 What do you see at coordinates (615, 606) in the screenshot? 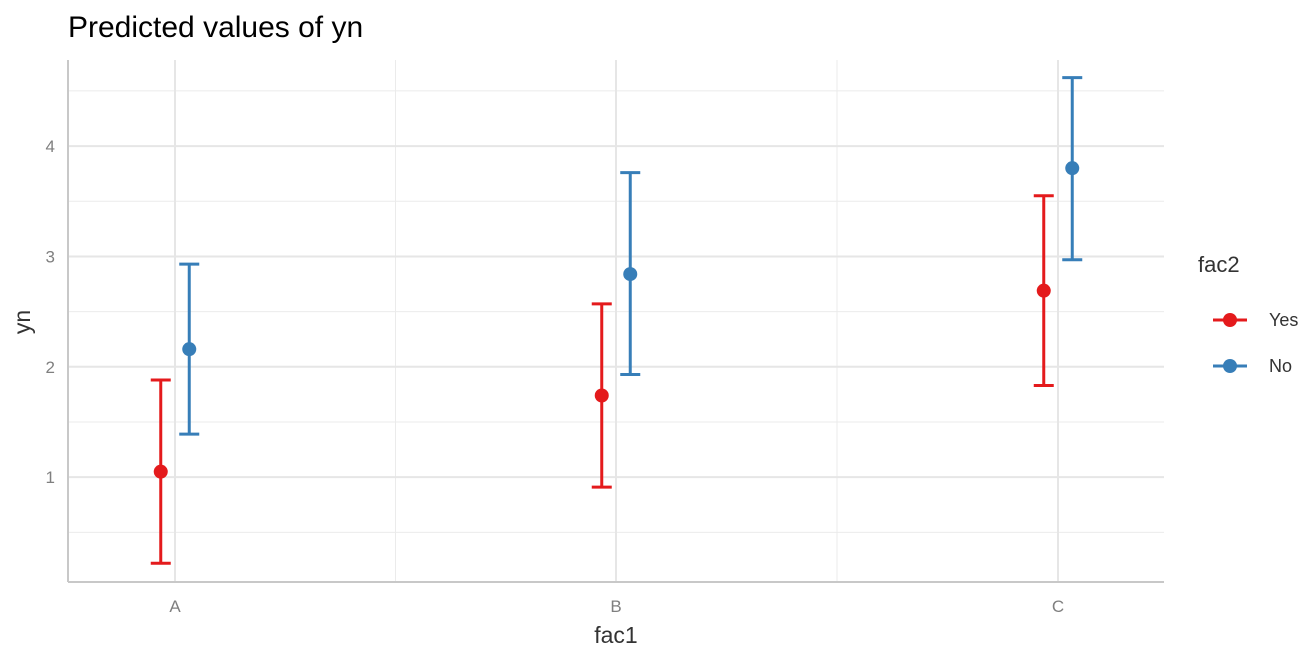
I see `x-tick-label: B` at bounding box center [615, 606].